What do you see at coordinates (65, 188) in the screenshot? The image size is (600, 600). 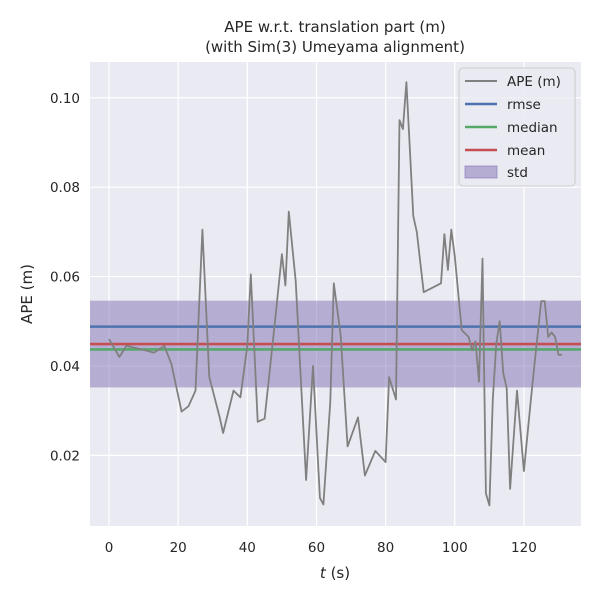 I see `y-tick-label: 0.08` at bounding box center [65, 188].